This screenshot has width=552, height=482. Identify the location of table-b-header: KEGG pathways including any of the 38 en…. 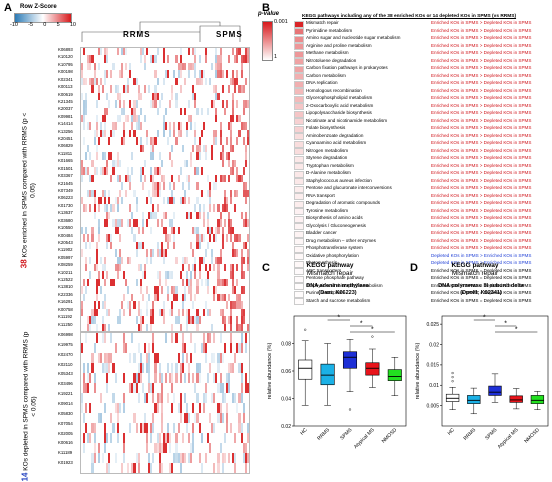
(409, 16).